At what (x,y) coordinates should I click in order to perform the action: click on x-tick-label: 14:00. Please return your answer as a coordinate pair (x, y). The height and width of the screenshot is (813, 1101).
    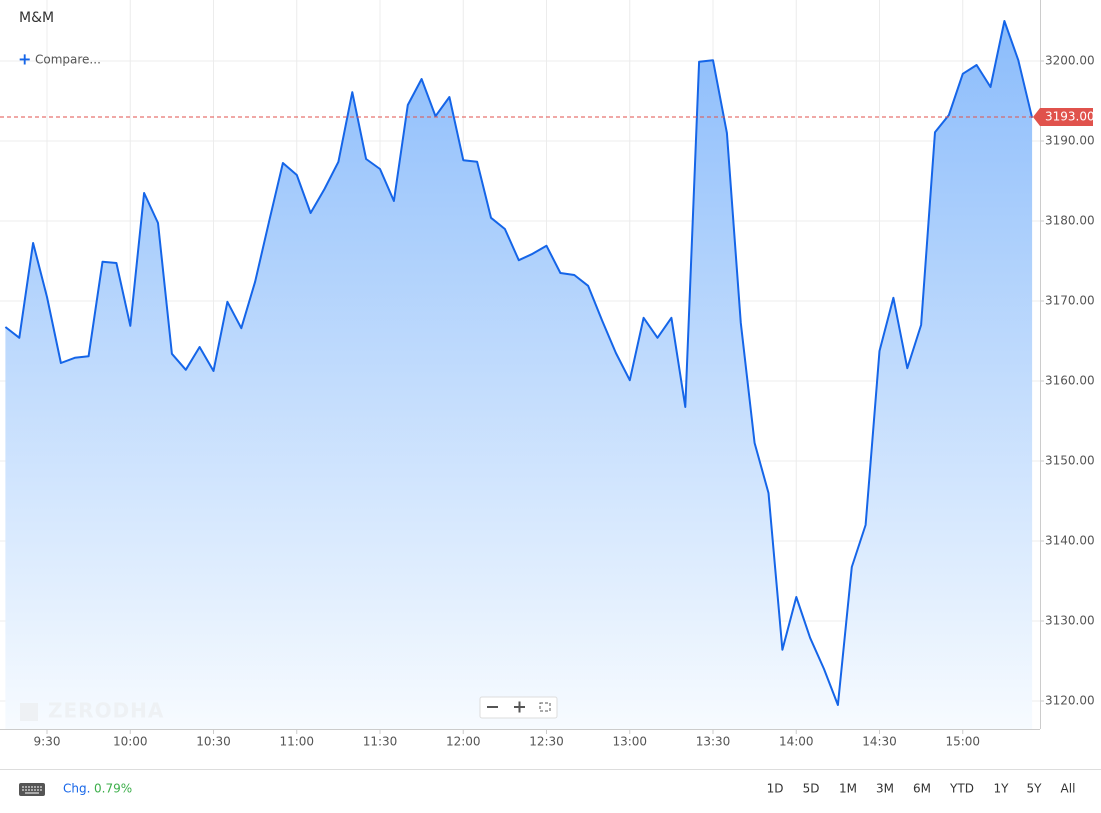
    Looking at the image, I should click on (796, 742).